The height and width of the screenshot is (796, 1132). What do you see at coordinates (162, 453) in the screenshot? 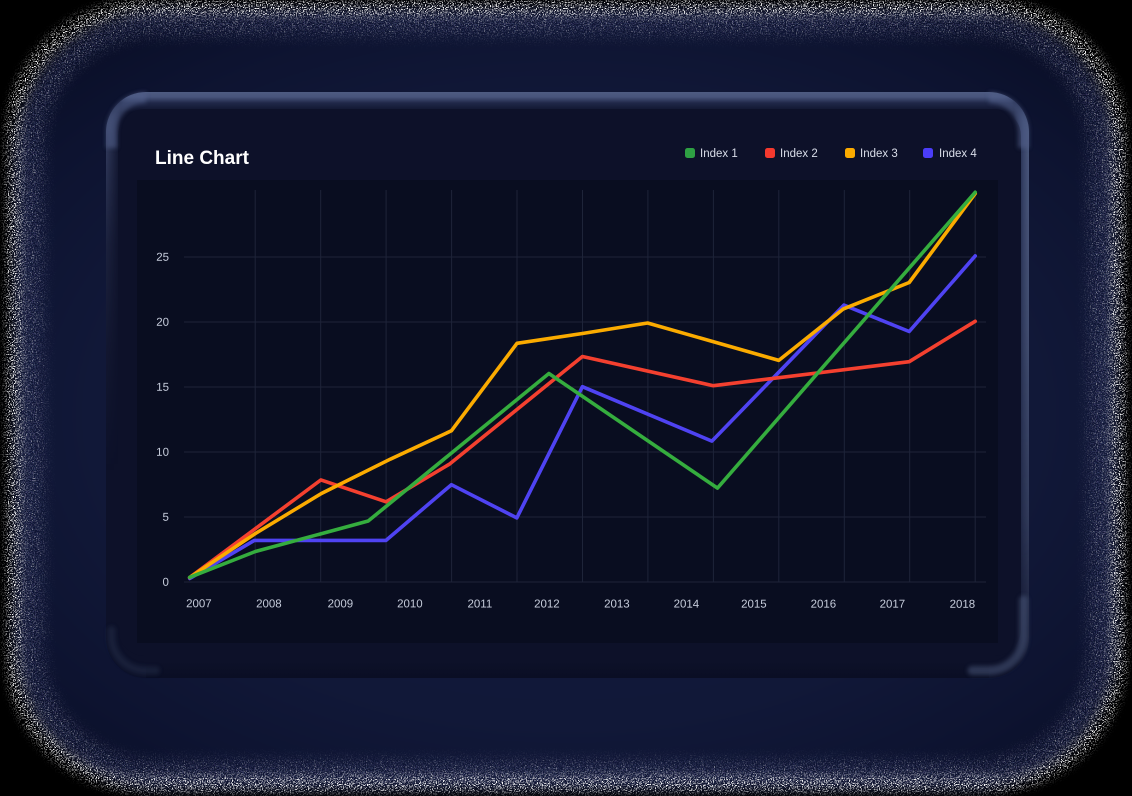
I see `svg-text: 10` at bounding box center [162, 453].